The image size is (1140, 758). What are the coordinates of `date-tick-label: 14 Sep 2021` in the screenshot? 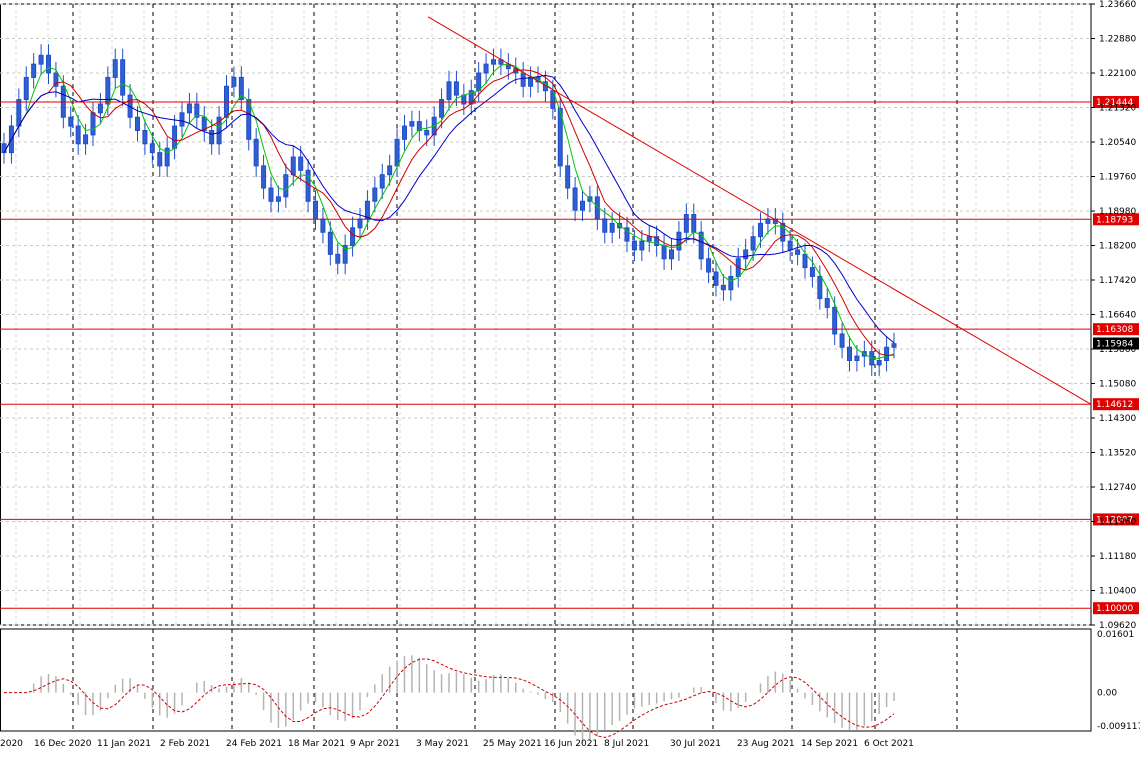 It's located at (829, 744).